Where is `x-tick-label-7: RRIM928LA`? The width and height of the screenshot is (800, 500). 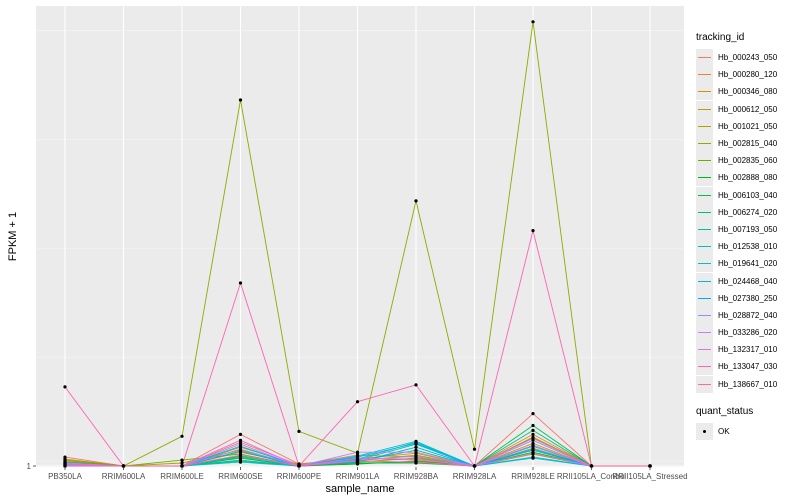 x-tick-label-7: RRIM928LA is located at coordinates (475, 476).